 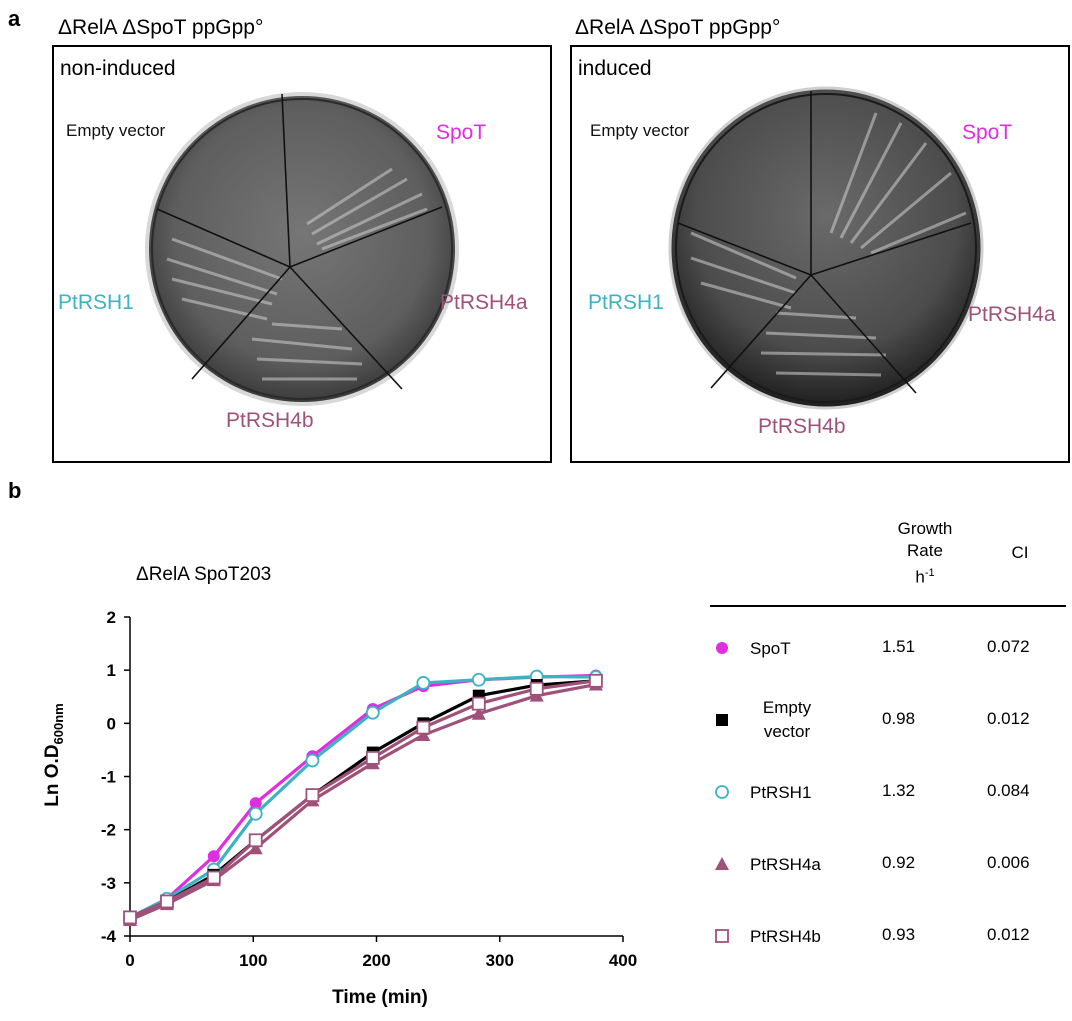 I want to click on row-name: PtRSH4b, so click(x=787, y=937).